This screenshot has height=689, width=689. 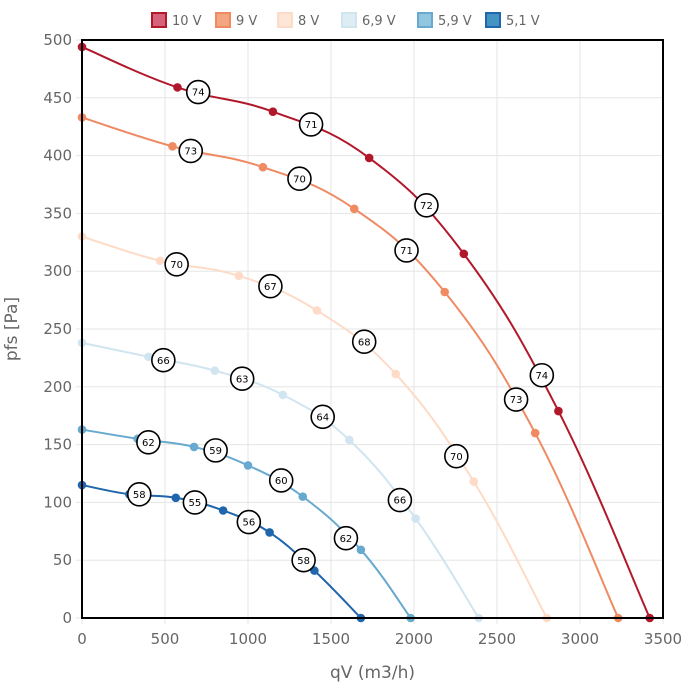 I want to click on x-tick-label: 1500, so click(x=331, y=639).